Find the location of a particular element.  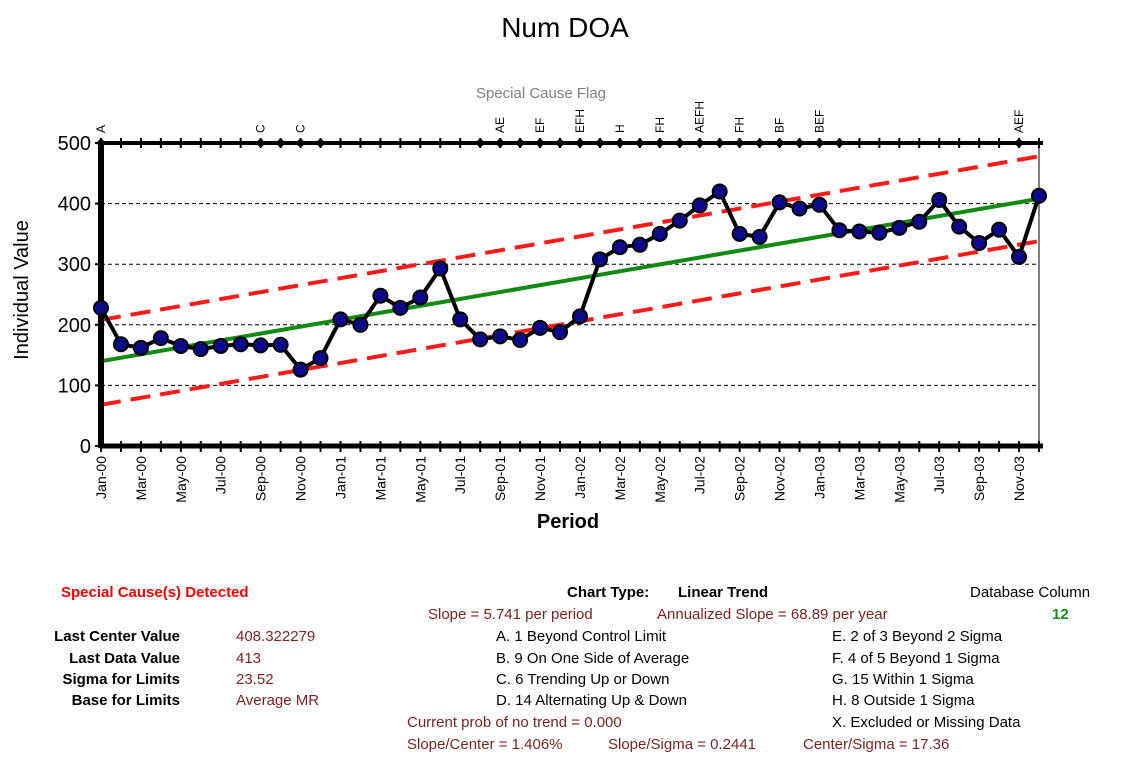

rule-item: H. 8 Outside 1 Sigma is located at coordinates (903, 700).